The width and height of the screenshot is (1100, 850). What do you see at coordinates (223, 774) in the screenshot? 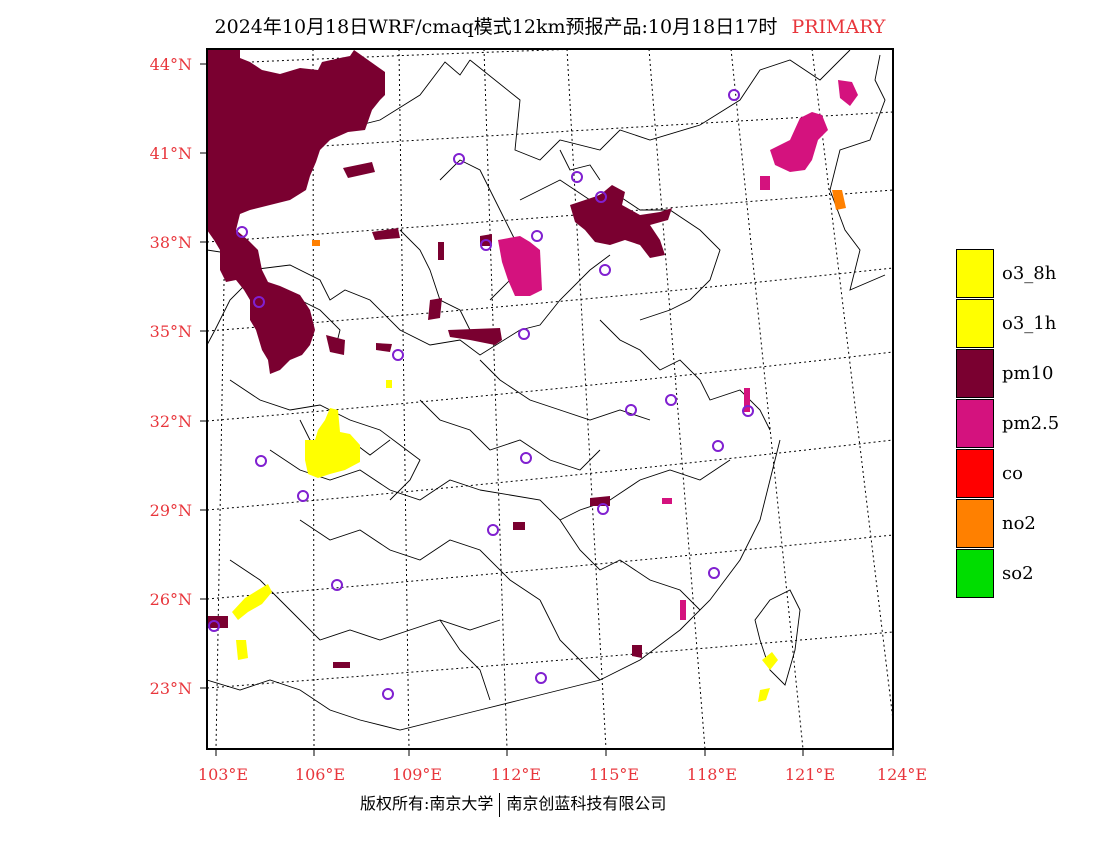
I see `lon-label-103: 103°E` at bounding box center [223, 774].